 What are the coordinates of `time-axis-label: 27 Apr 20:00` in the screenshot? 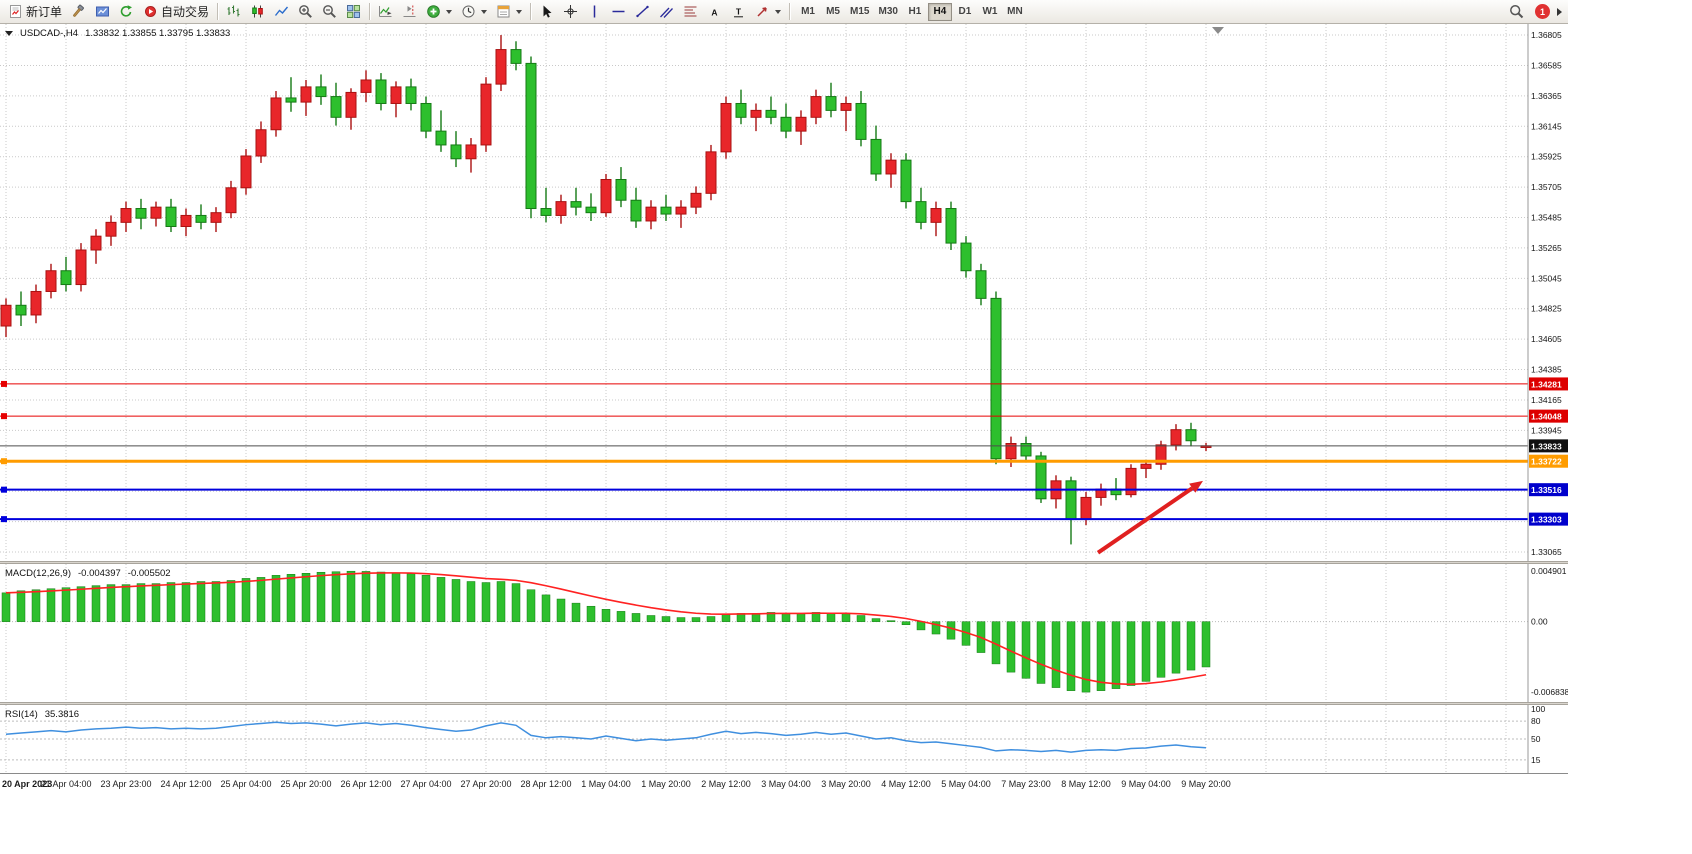 It's located at (486, 784).